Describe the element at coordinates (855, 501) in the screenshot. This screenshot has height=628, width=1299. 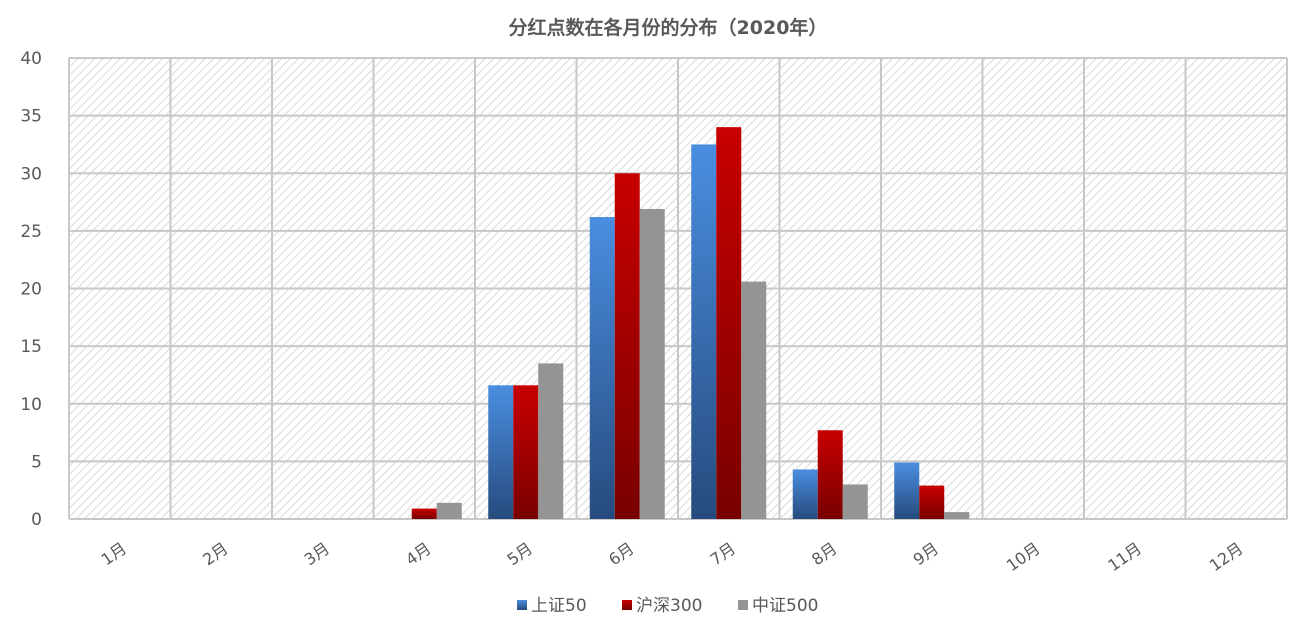
I see `bar-中证500-8月` at that location.